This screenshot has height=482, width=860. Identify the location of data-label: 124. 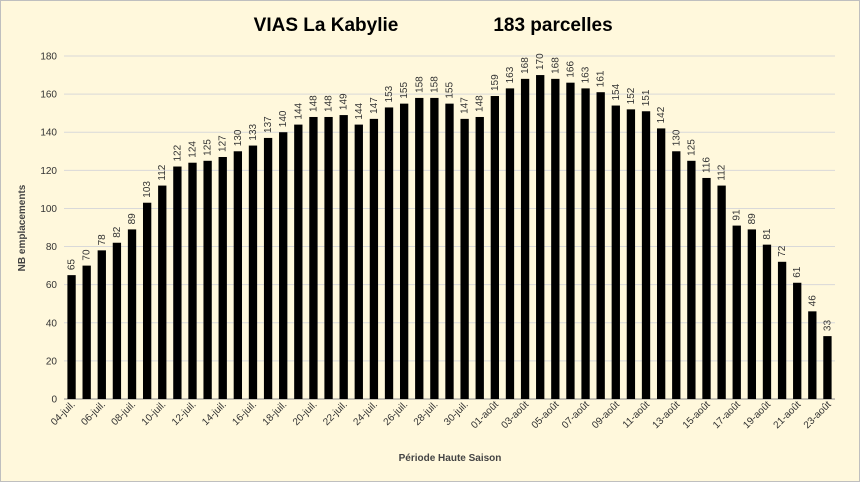
(193, 149).